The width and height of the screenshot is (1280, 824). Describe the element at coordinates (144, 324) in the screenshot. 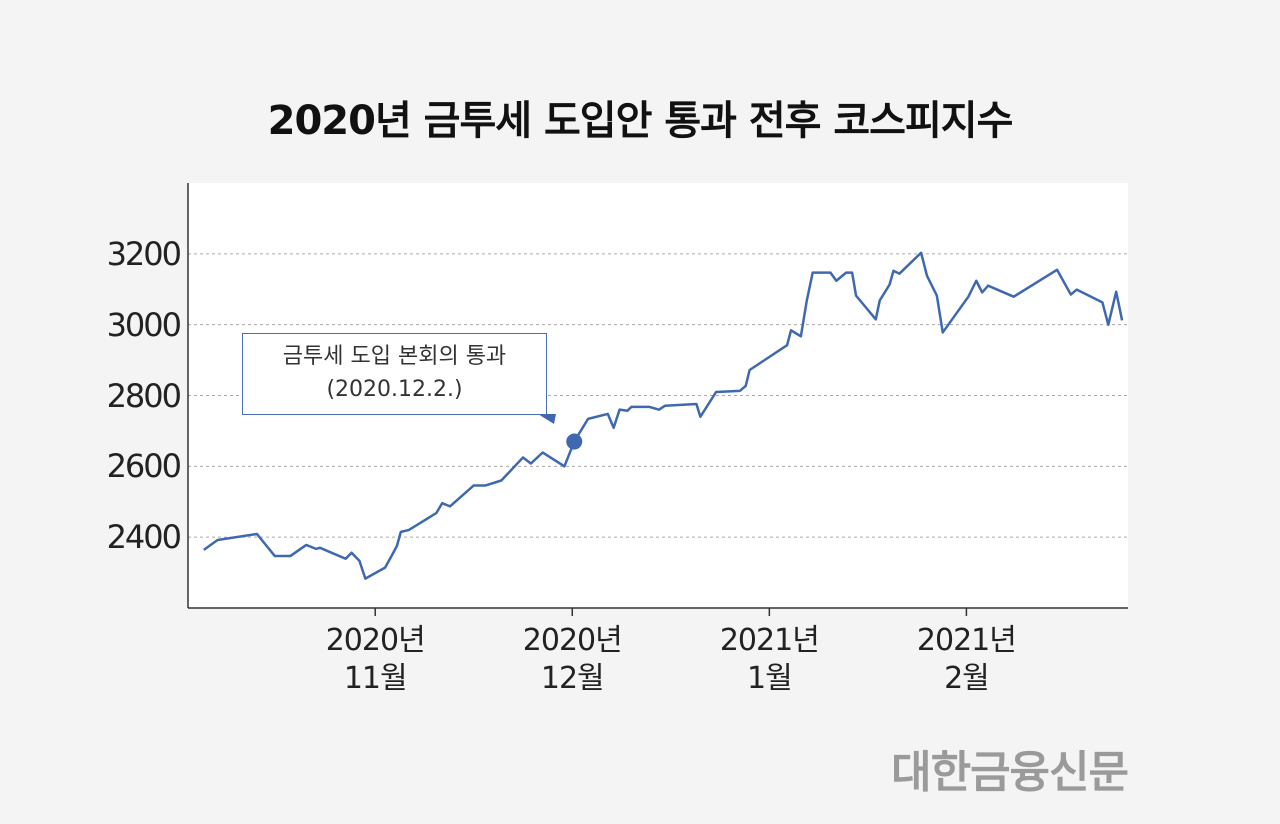

I see `y-tick-label: 3000` at that location.